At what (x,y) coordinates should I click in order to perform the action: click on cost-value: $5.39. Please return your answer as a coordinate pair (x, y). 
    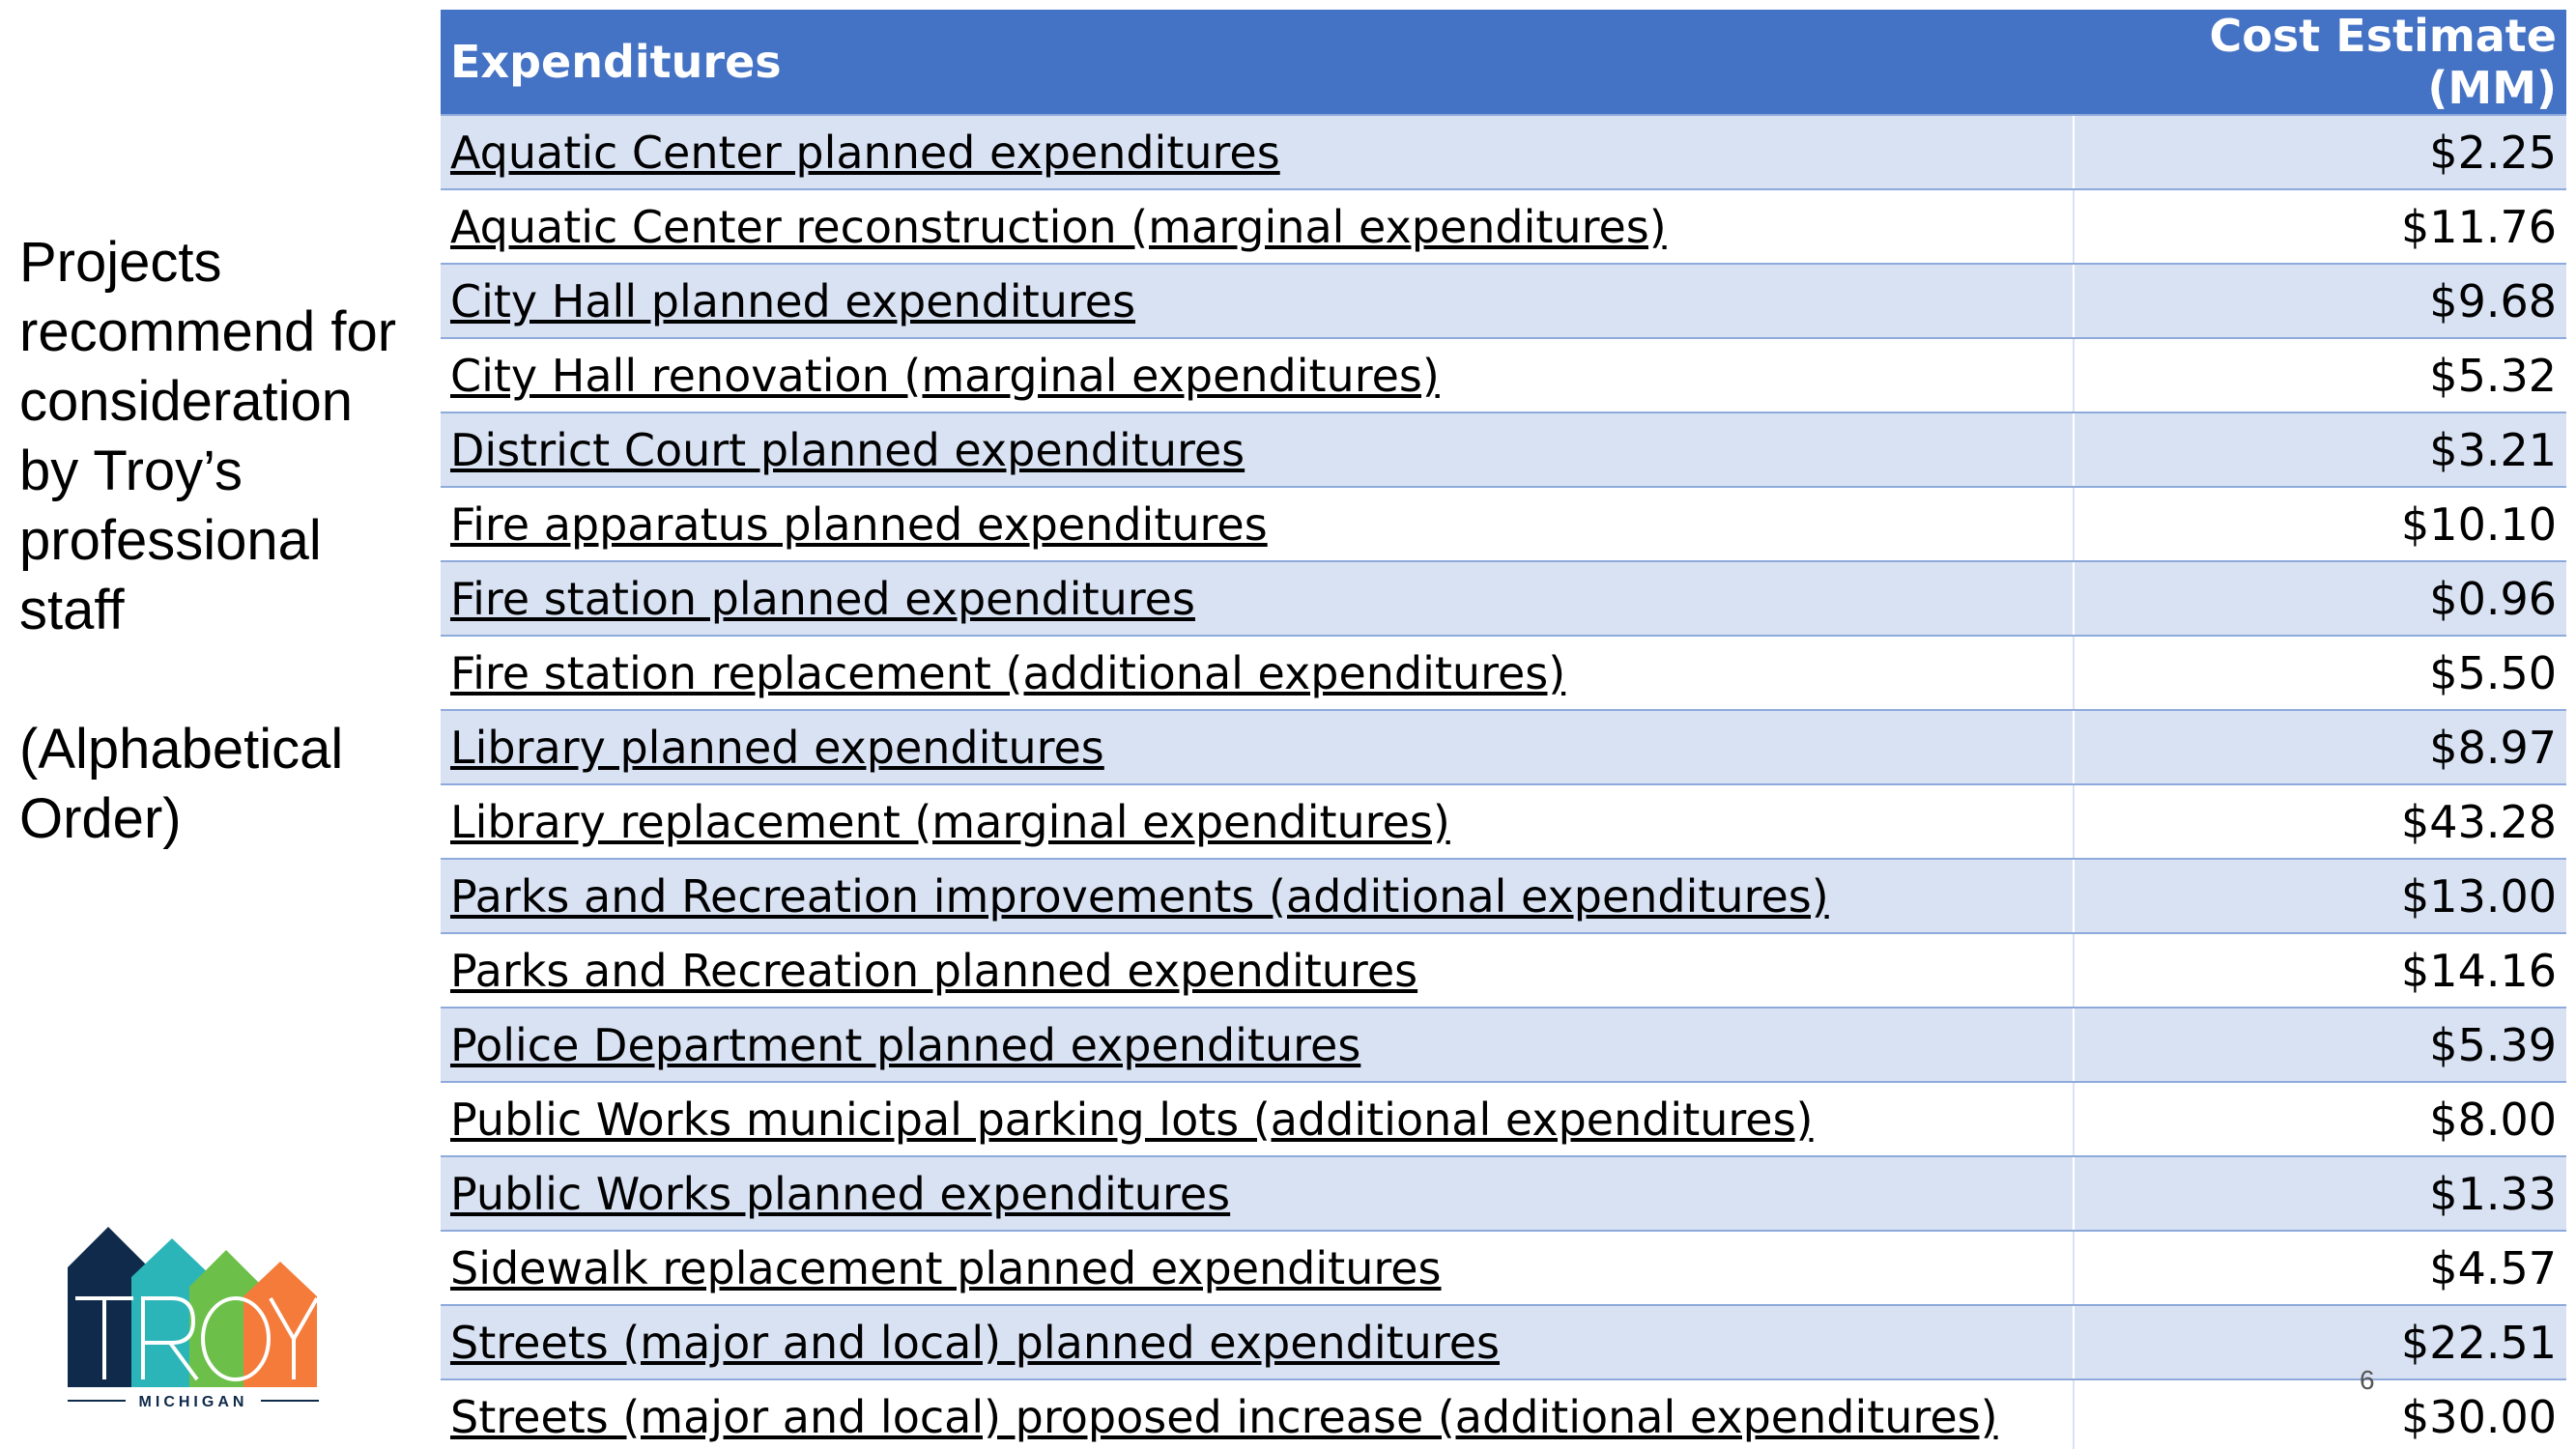
    Looking at the image, I should click on (2319, 1045).